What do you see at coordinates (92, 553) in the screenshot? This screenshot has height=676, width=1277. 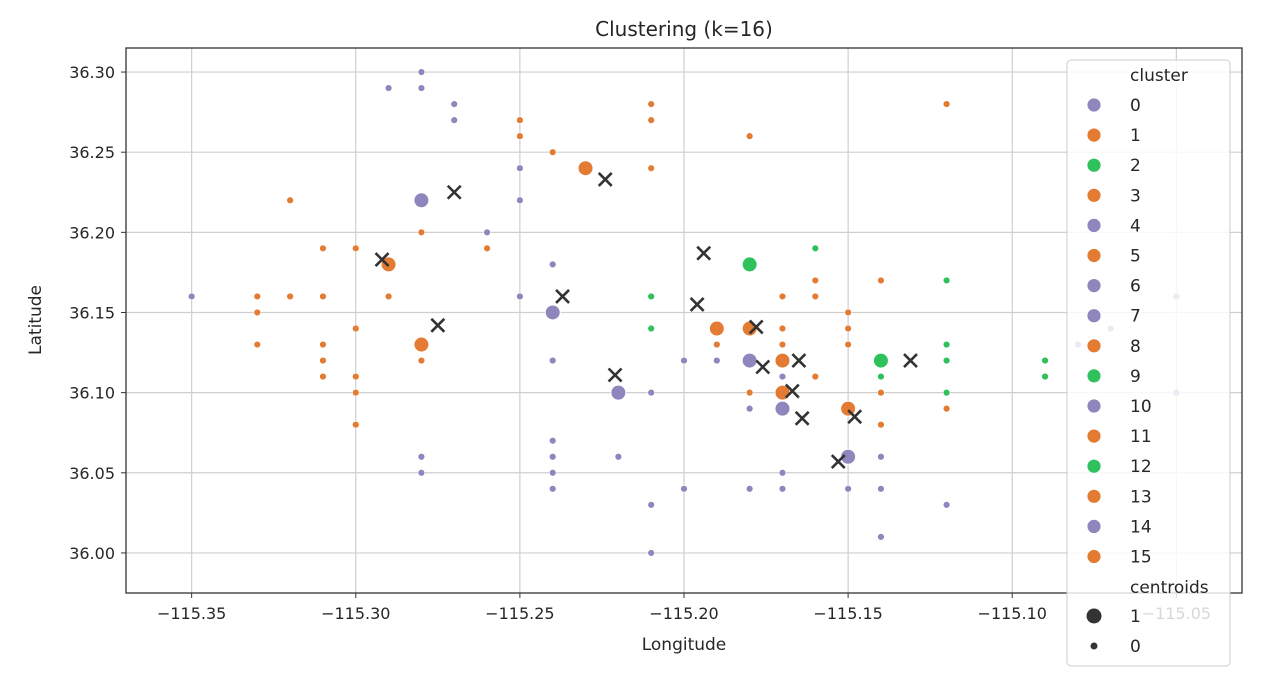 I see `y-tick-label: 36.00` at bounding box center [92, 553].